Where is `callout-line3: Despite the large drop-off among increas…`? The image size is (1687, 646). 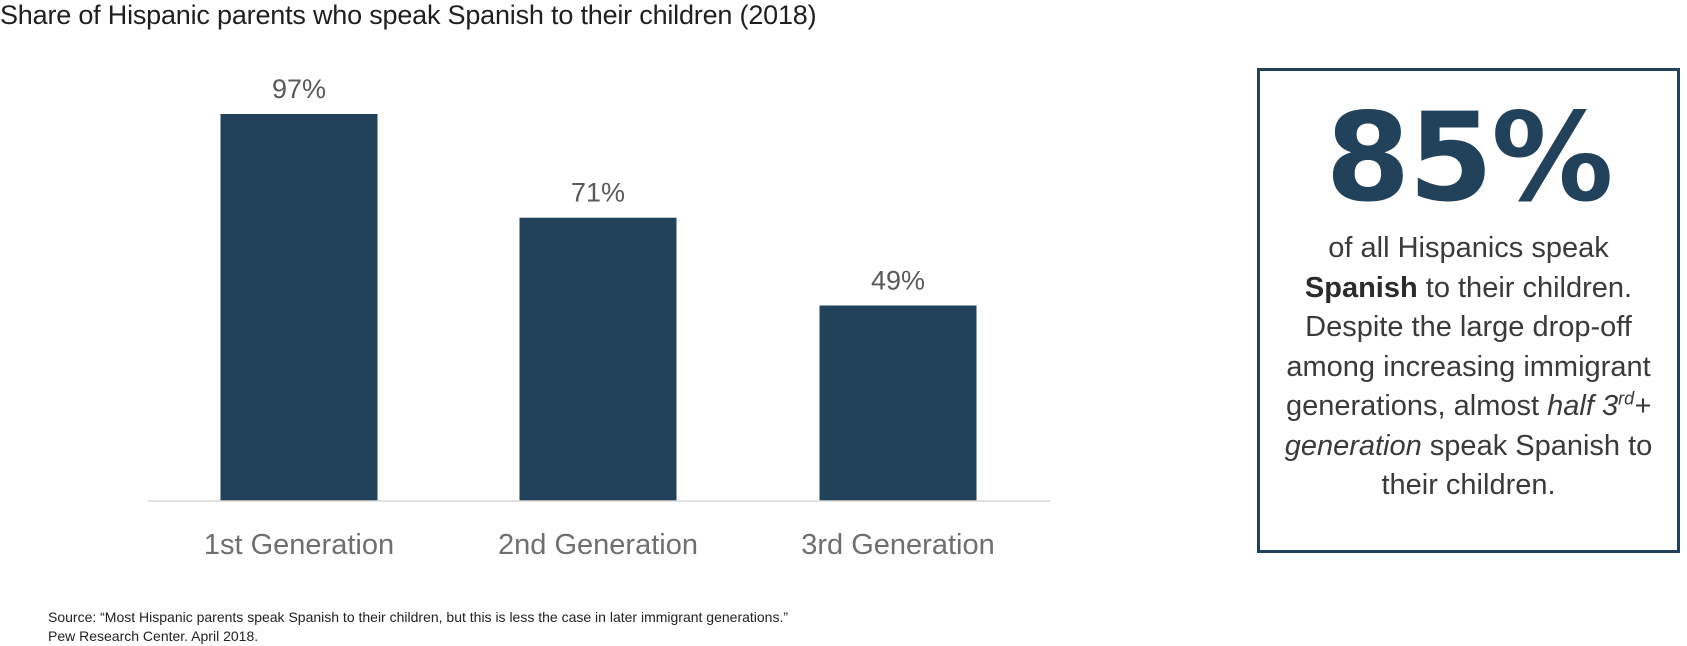 callout-line3: Despite the large drop-off among increas… is located at coordinates (1468, 366).